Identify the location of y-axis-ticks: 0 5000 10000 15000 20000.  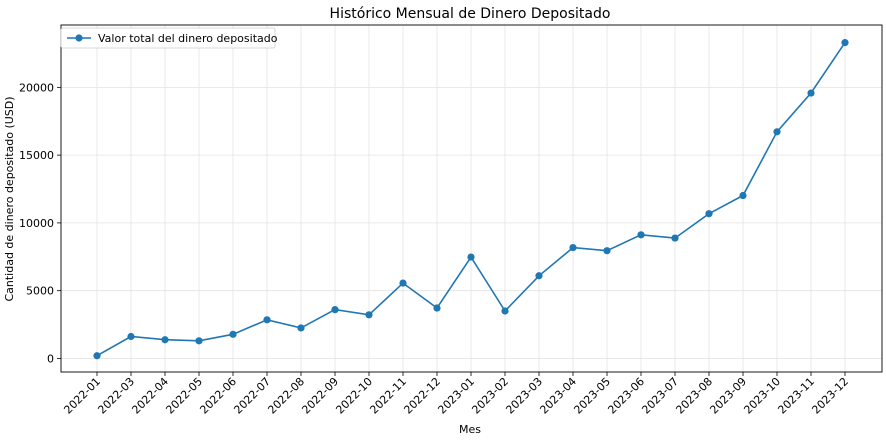
(40, 223).